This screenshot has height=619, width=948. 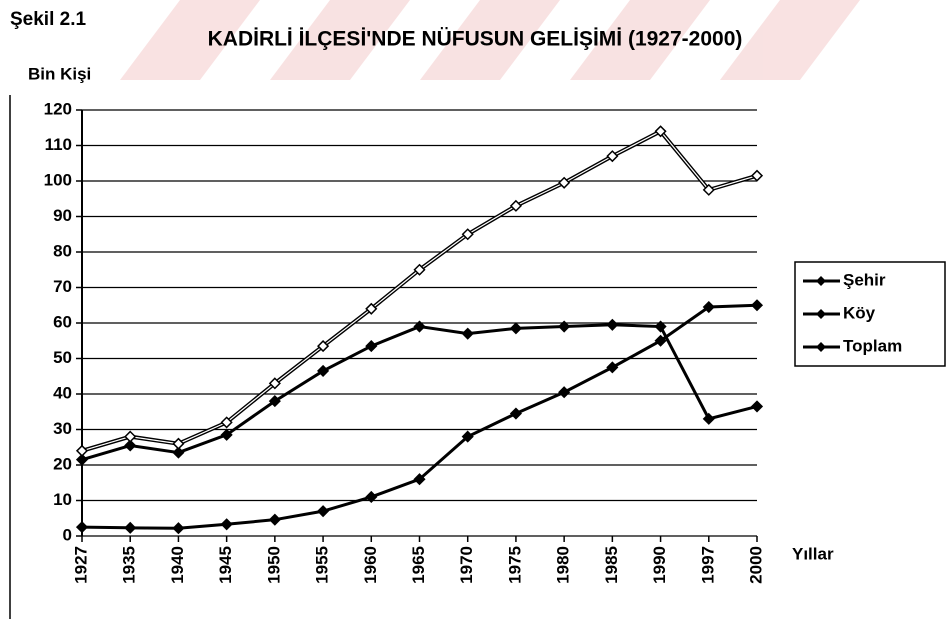 I want to click on y-tick-label: 40, so click(x=62, y=392).